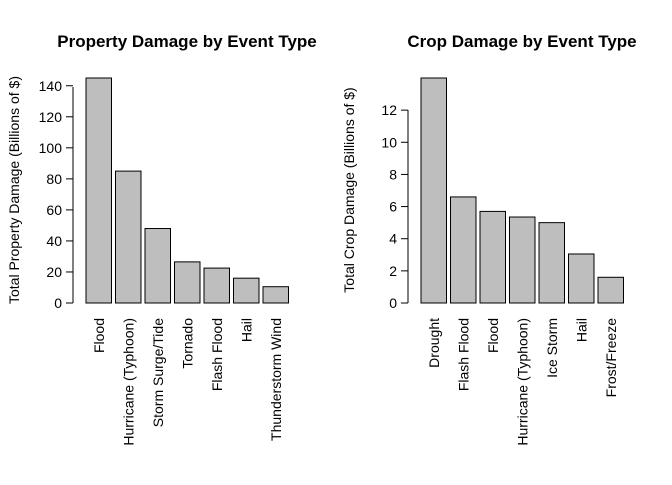 This screenshot has height=485, width=672. I want to click on property-y-tick-label: 40, so click(54, 241).